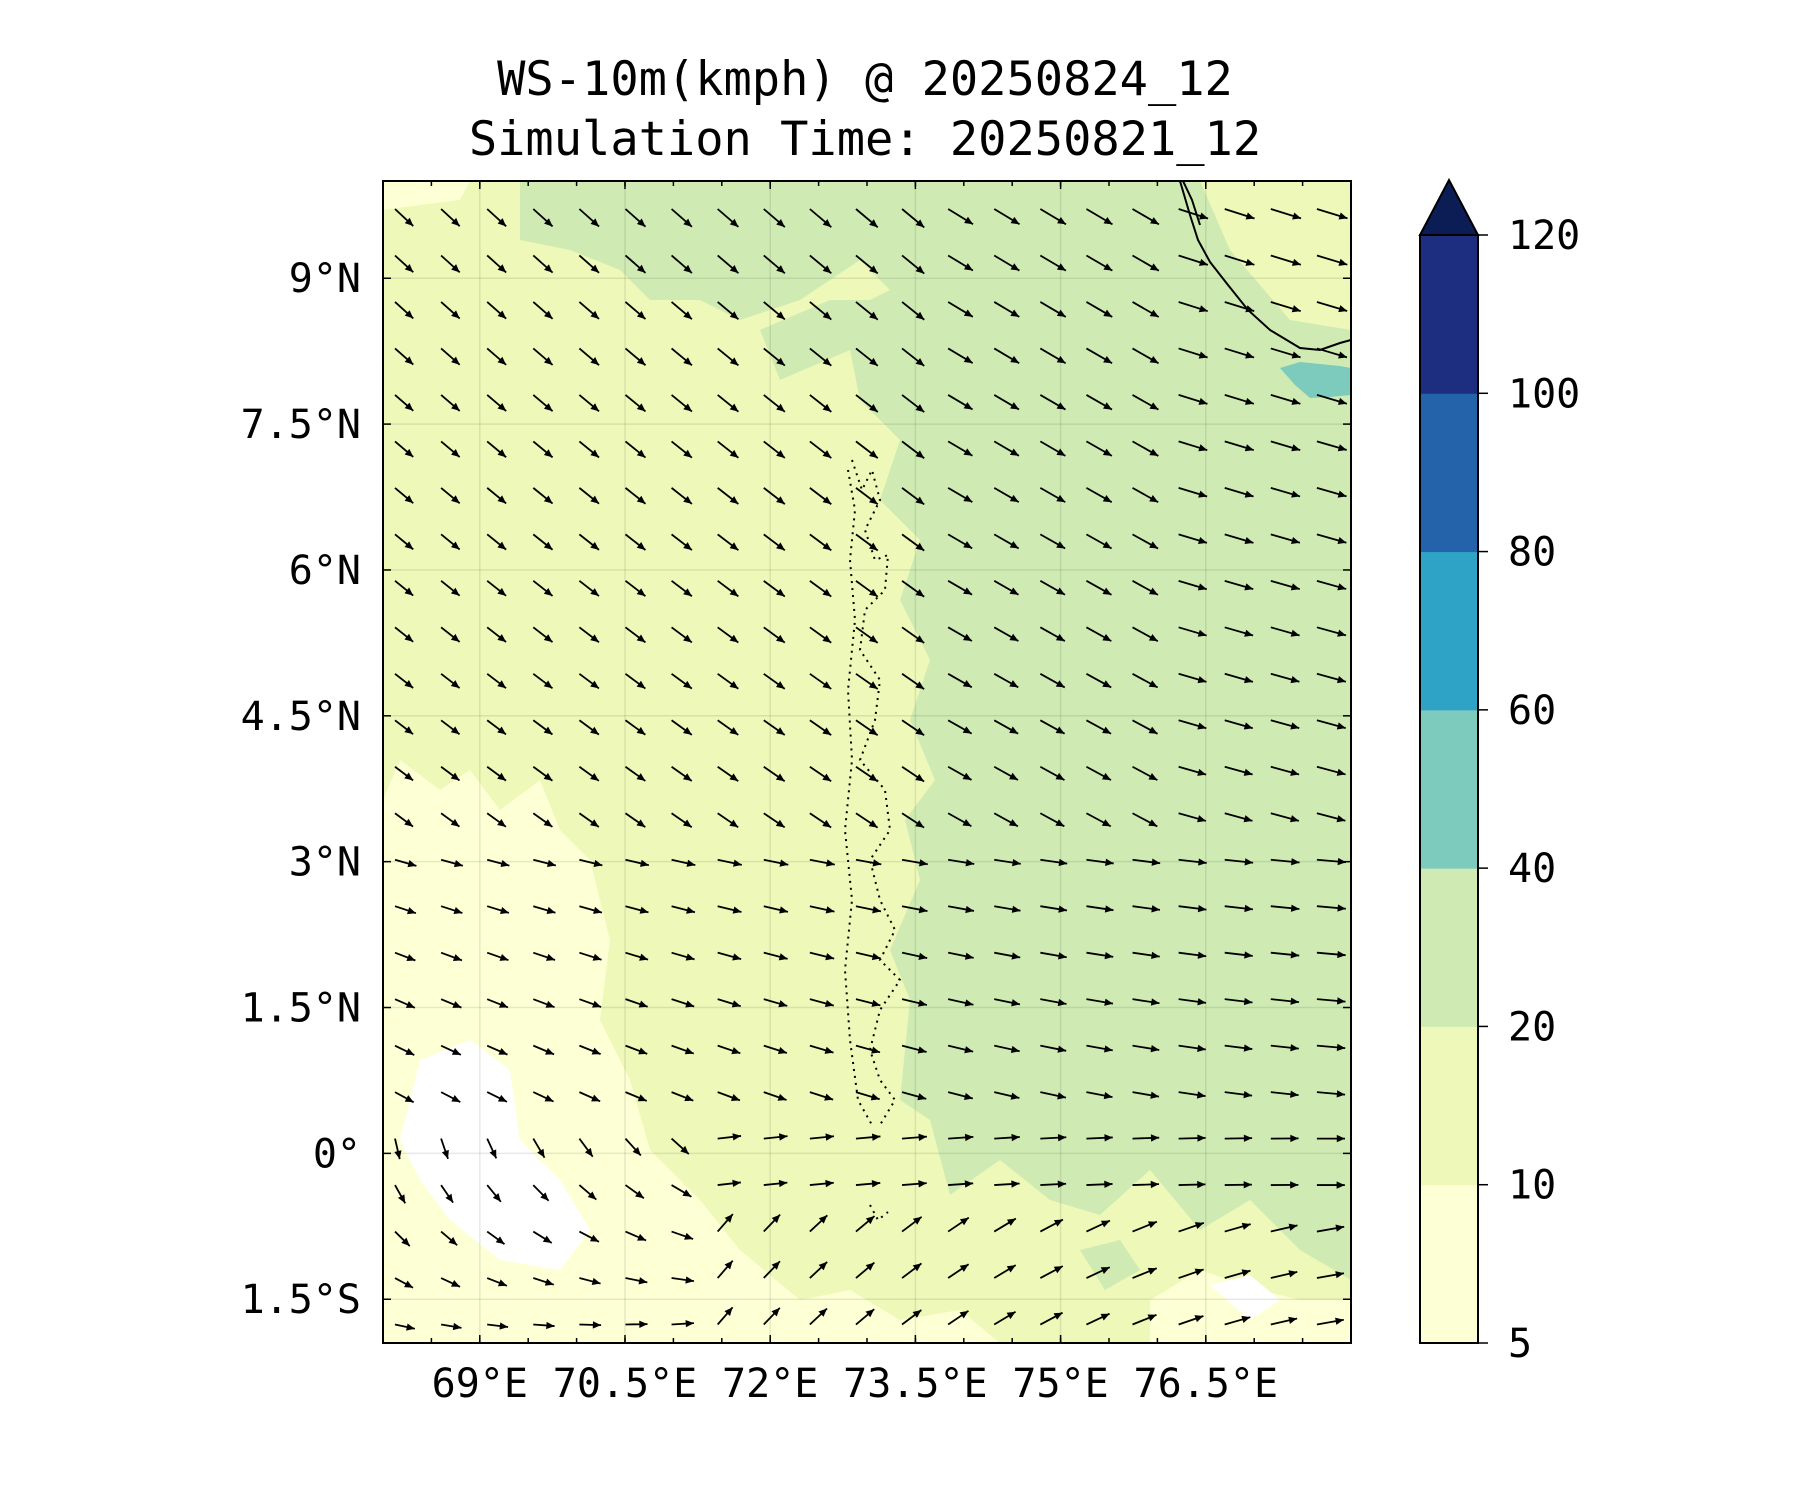 The width and height of the screenshot is (1800, 1500). Describe the element at coordinates (1191, 203) in the screenshot. I see `india-coastline-inner` at that location.